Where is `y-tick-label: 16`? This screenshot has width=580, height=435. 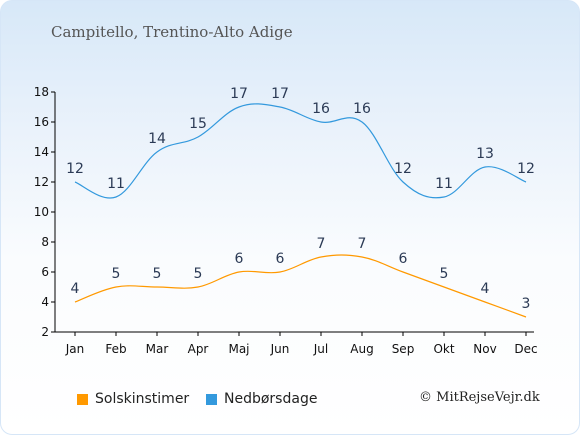 y-tick-label: 16 is located at coordinates (41, 122).